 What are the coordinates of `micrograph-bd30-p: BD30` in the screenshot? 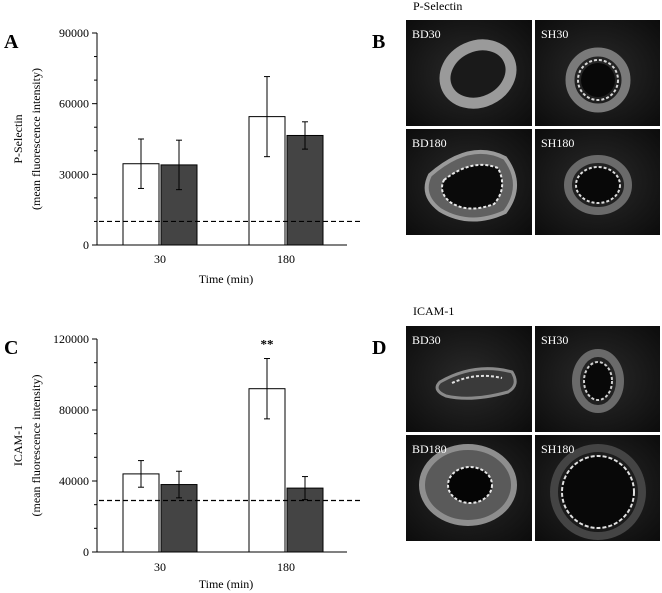 It's located at (469, 73).